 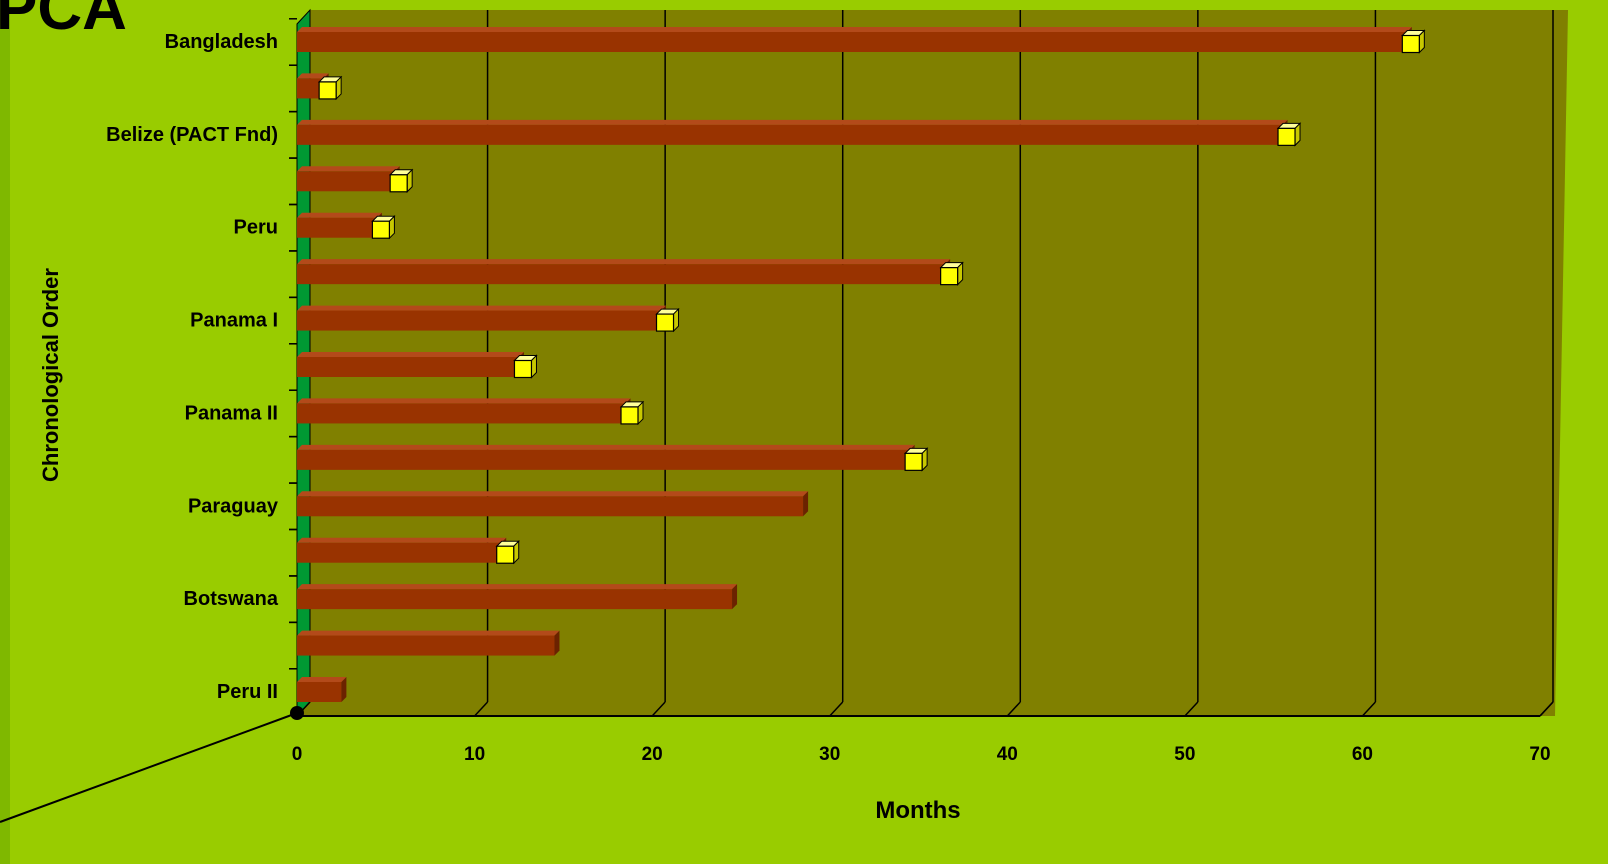 What do you see at coordinates (231, 599) in the screenshot?
I see `category-label: Botswana` at bounding box center [231, 599].